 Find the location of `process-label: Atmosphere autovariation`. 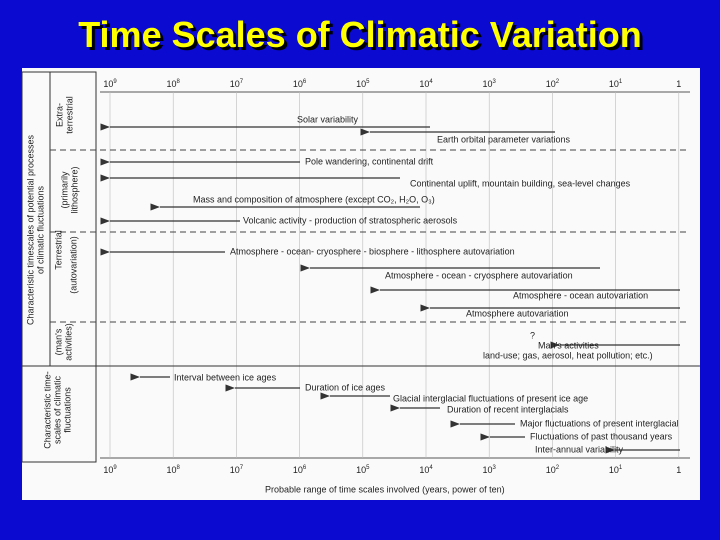

process-label: Atmosphere autovariation is located at coordinates (517, 313).